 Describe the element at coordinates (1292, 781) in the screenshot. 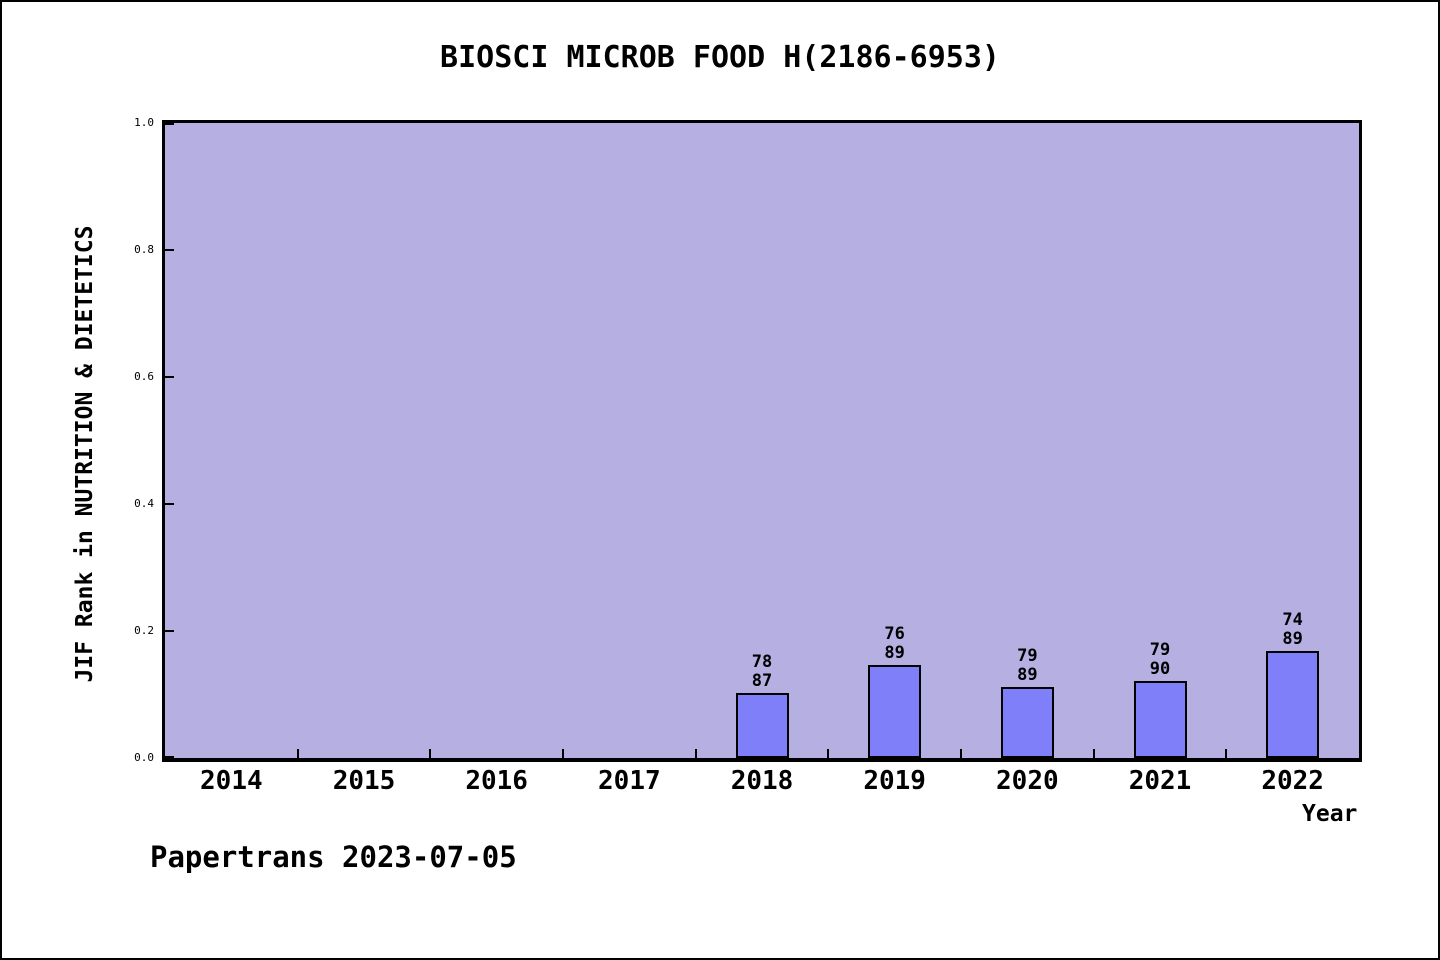

I see `x-tick-label: 2022` at that location.